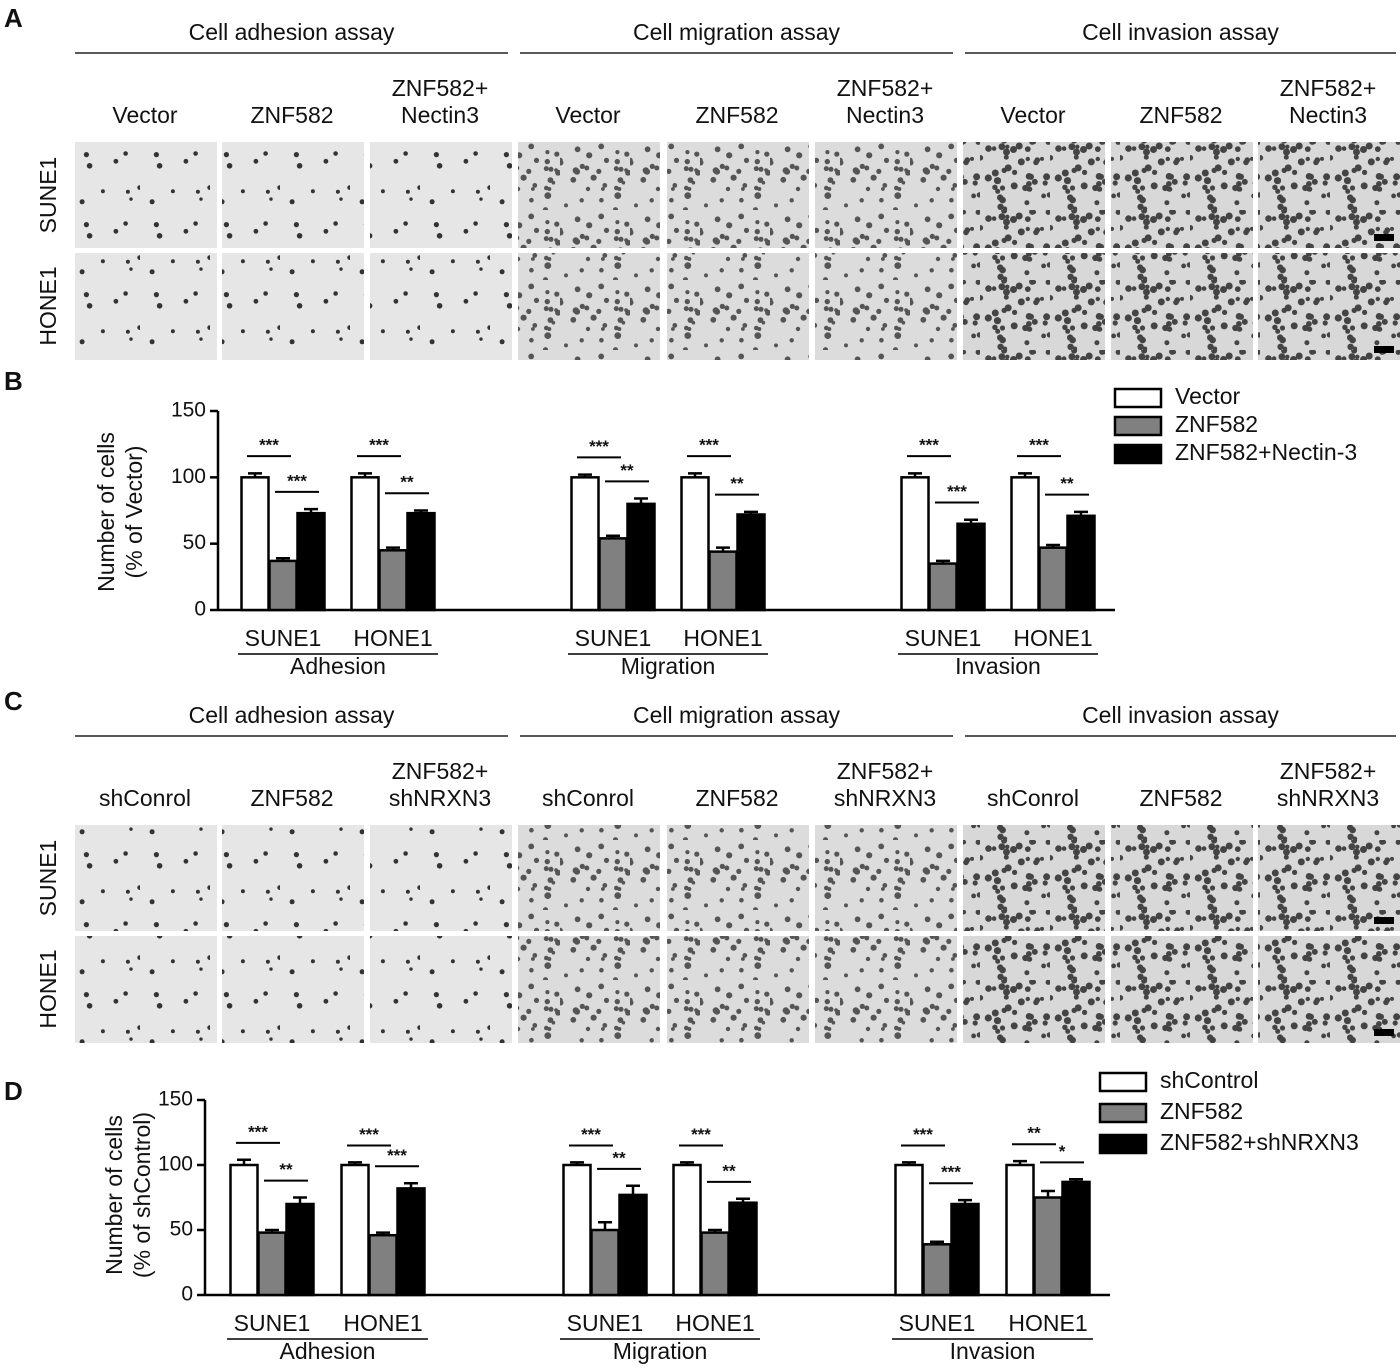  Describe the element at coordinates (1180, 32) in the screenshot. I see `assay-title: Cell invasion assay` at that location.